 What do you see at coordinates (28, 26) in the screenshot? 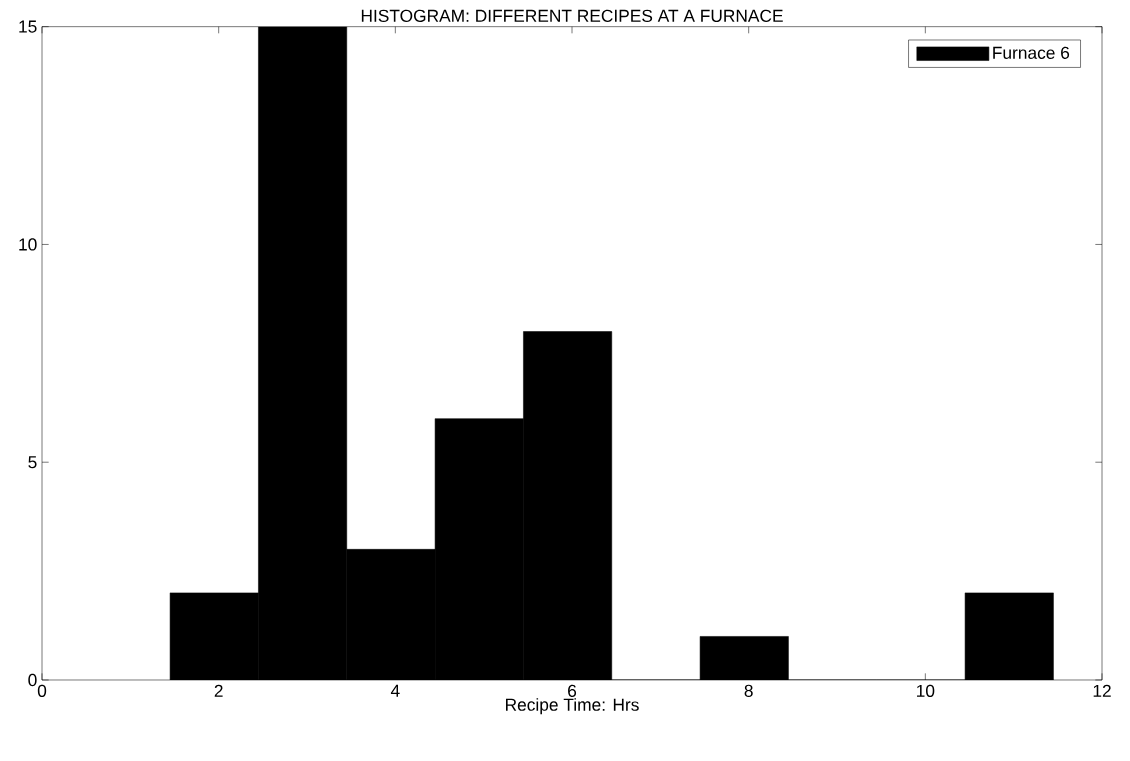
I see `y-tick-label: 15` at bounding box center [28, 26].